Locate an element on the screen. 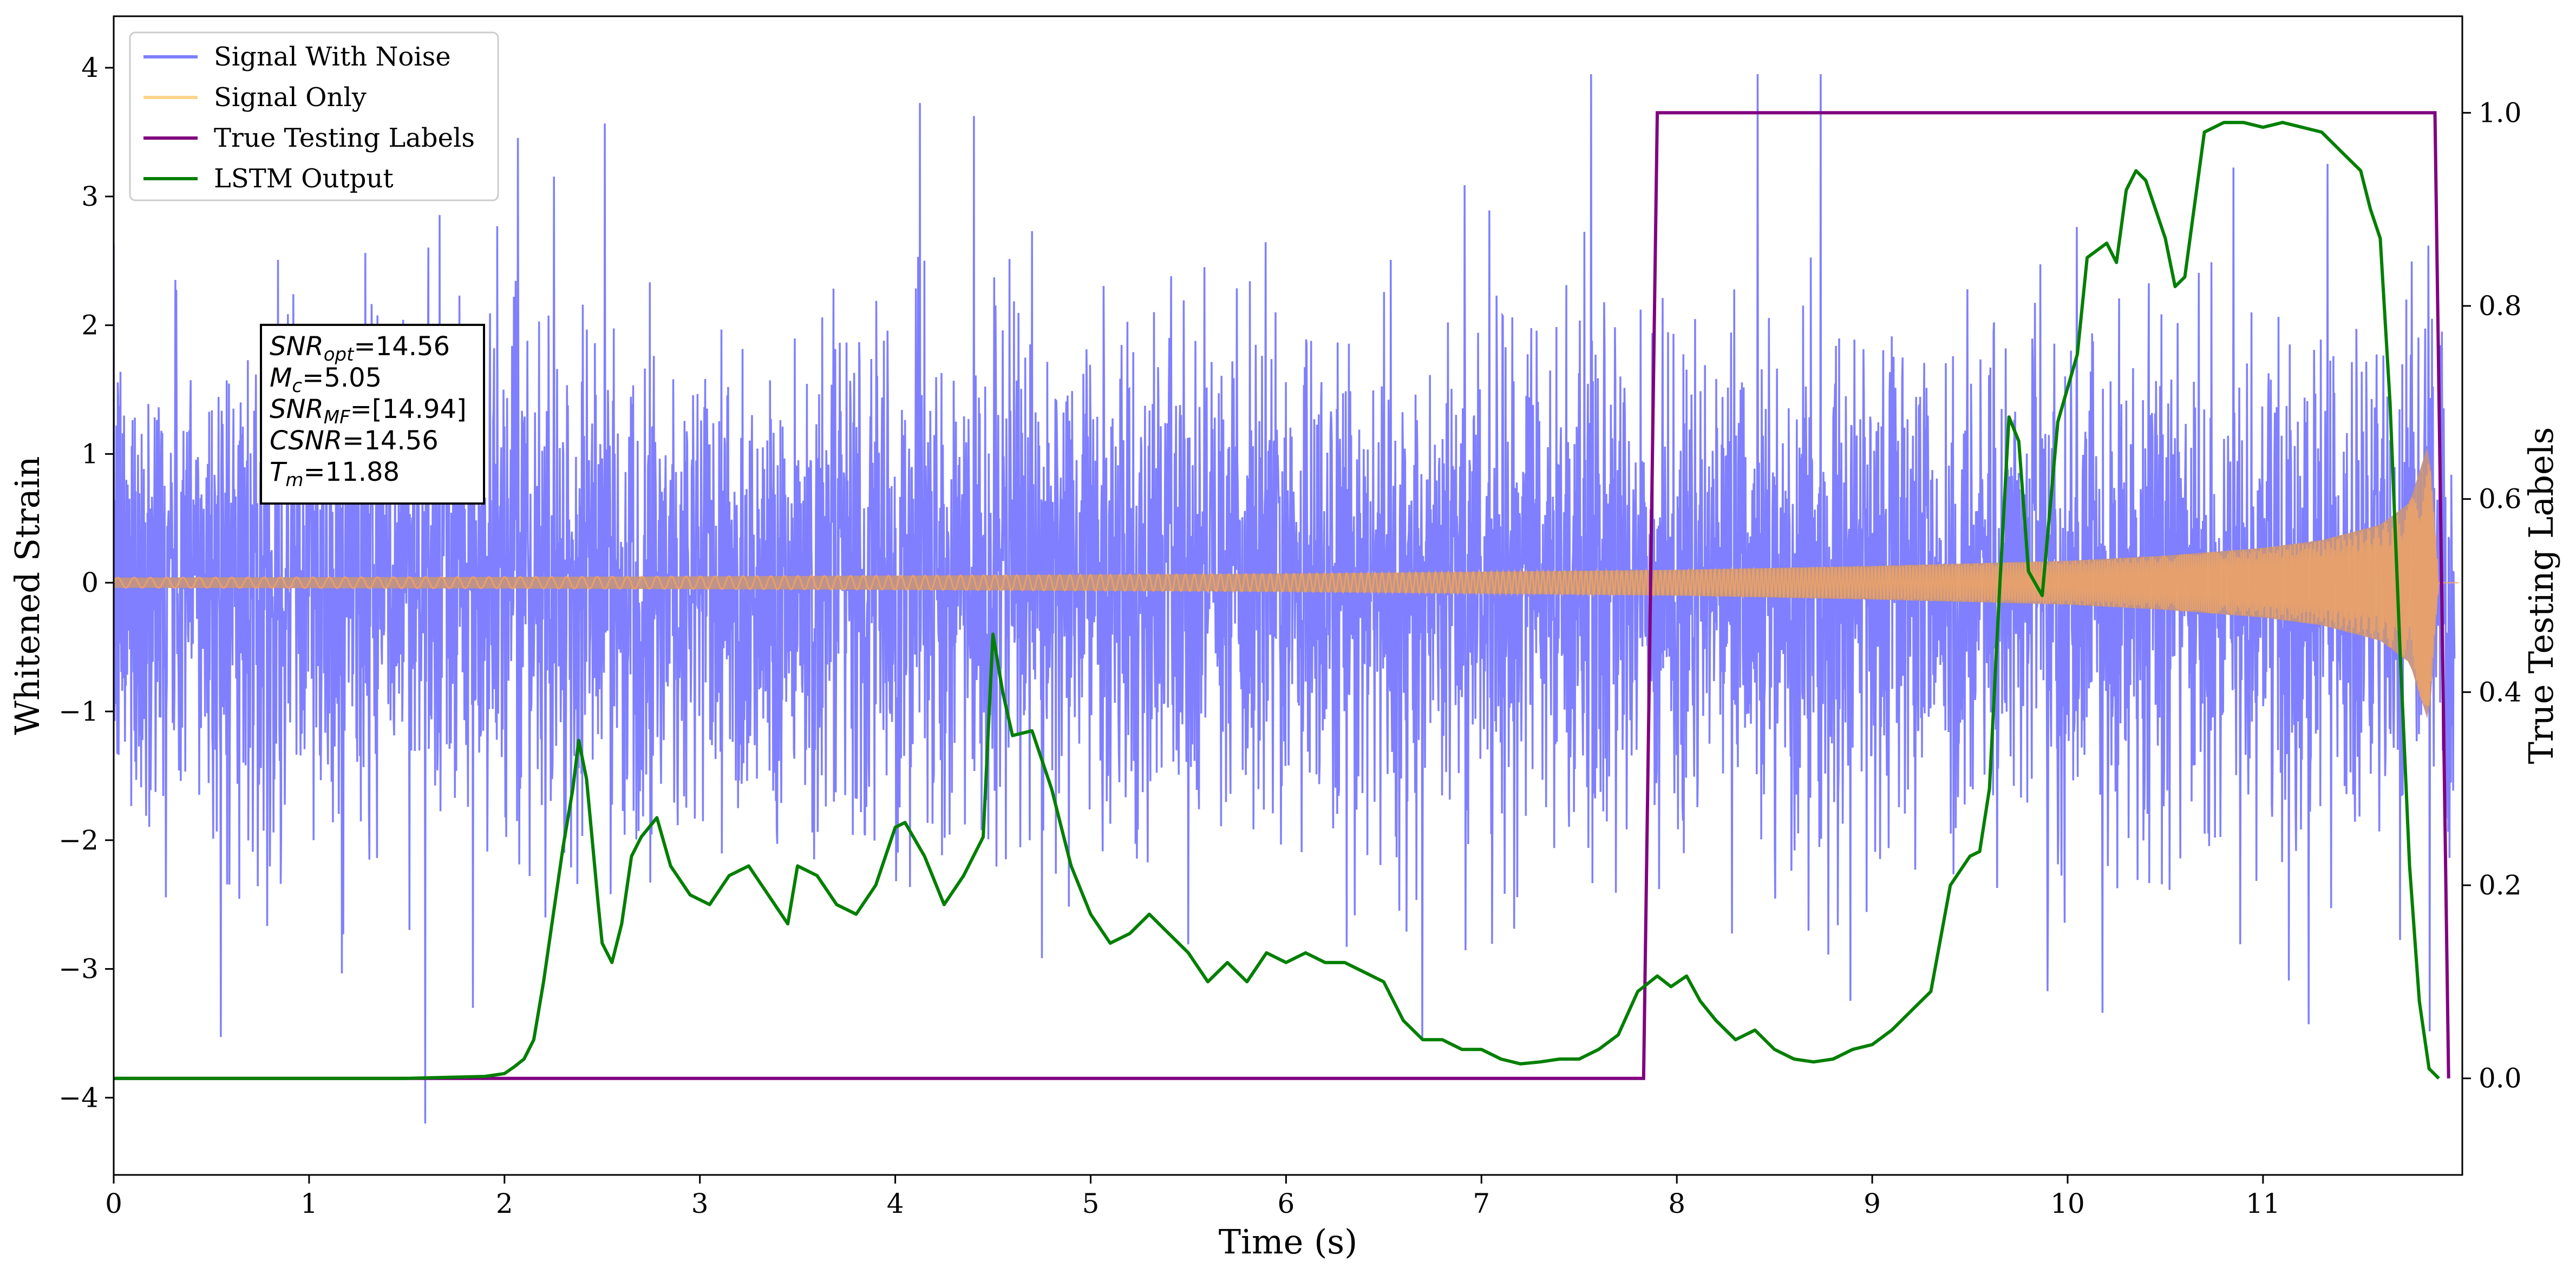 Image resolution: width=2576 pixels, height=1274 pixels. legend-label: Signal With Noise is located at coordinates (332, 57).